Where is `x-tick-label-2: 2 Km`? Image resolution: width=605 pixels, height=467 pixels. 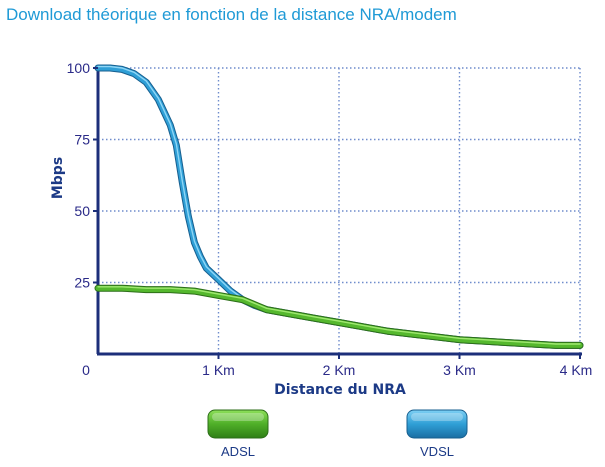
x-tick-label-2: 2 Km is located at coordinates (339, 370).